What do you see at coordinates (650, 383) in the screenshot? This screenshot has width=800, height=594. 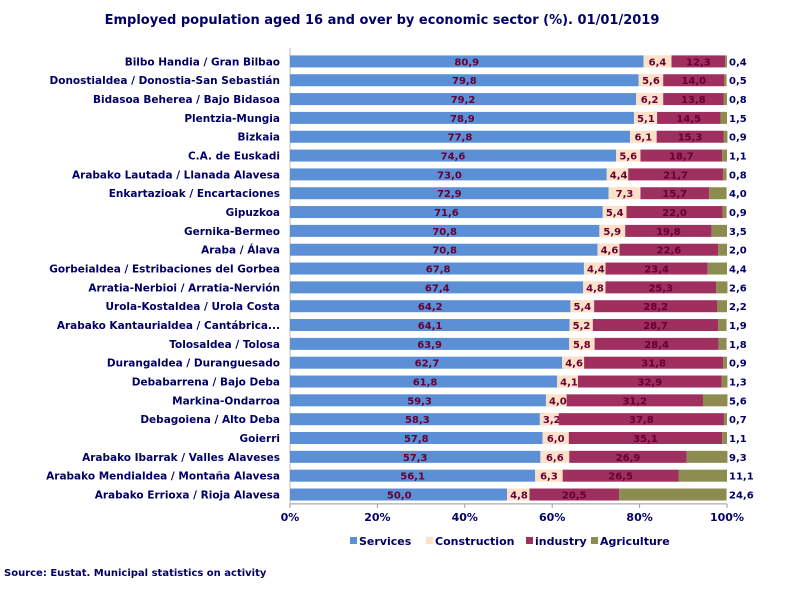 I see `data-label-industry: 32,9` at bounding box center [650, 383].